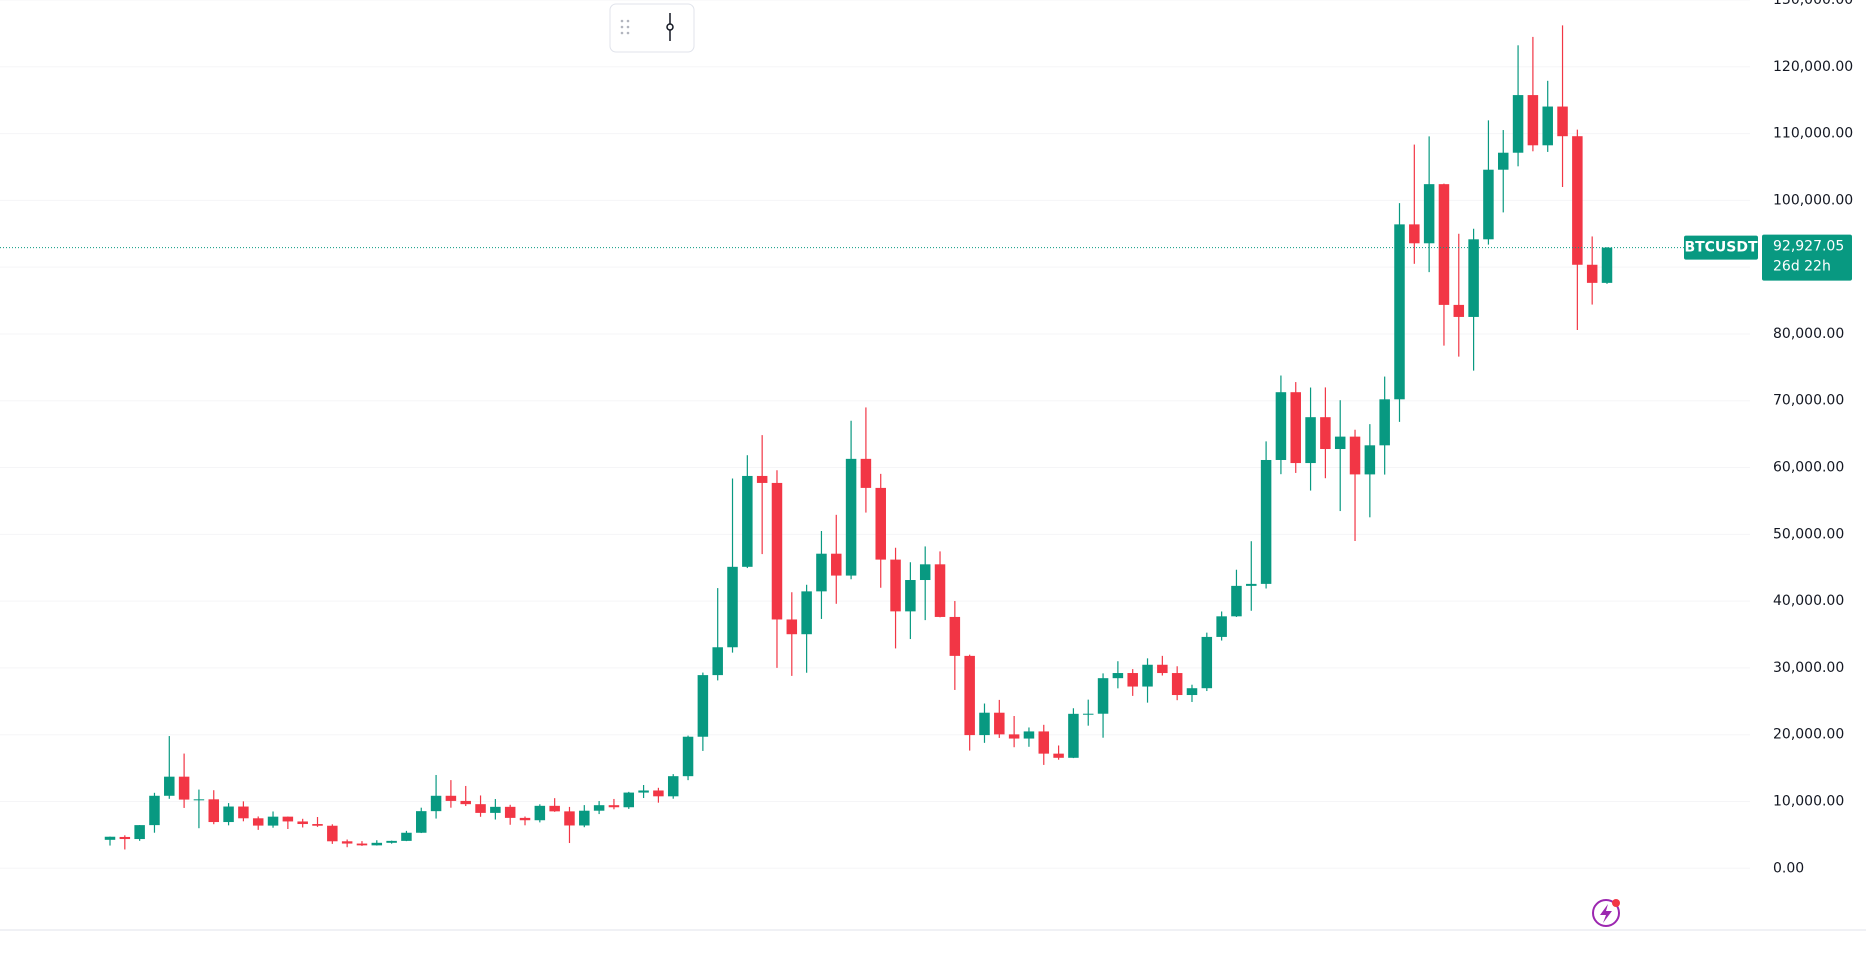 This screenshot has height=953, width=1866. I want to click on symbol-label-box, so click(1721, 247).